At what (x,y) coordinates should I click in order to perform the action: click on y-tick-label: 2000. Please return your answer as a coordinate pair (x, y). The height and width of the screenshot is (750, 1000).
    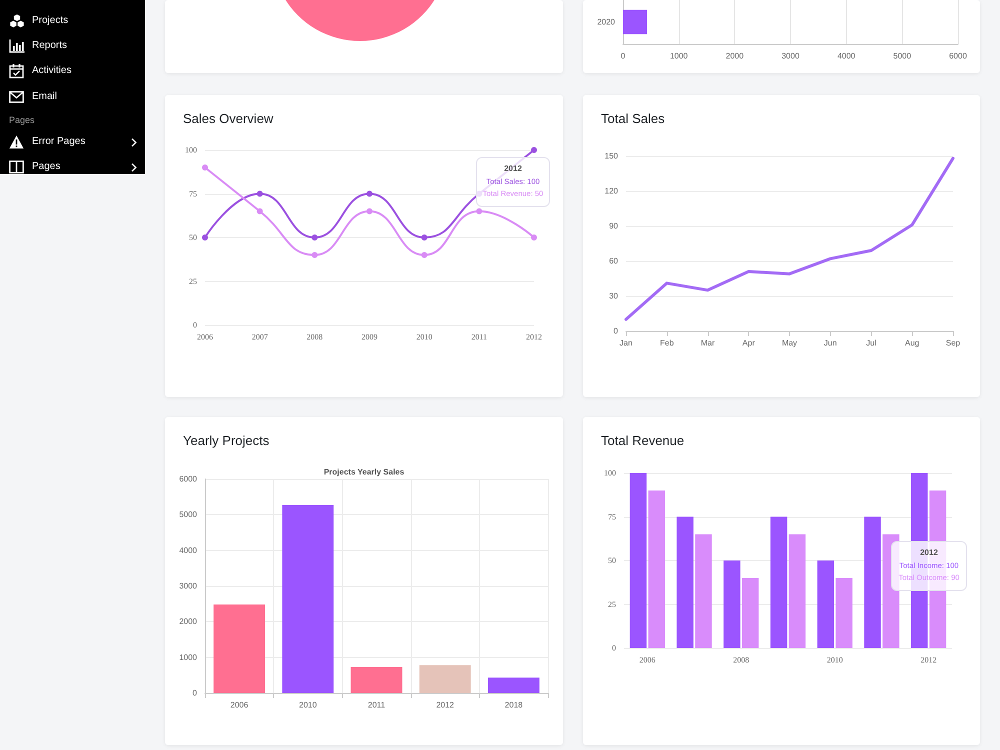
    Looking at the image, I should click on (188, 621).